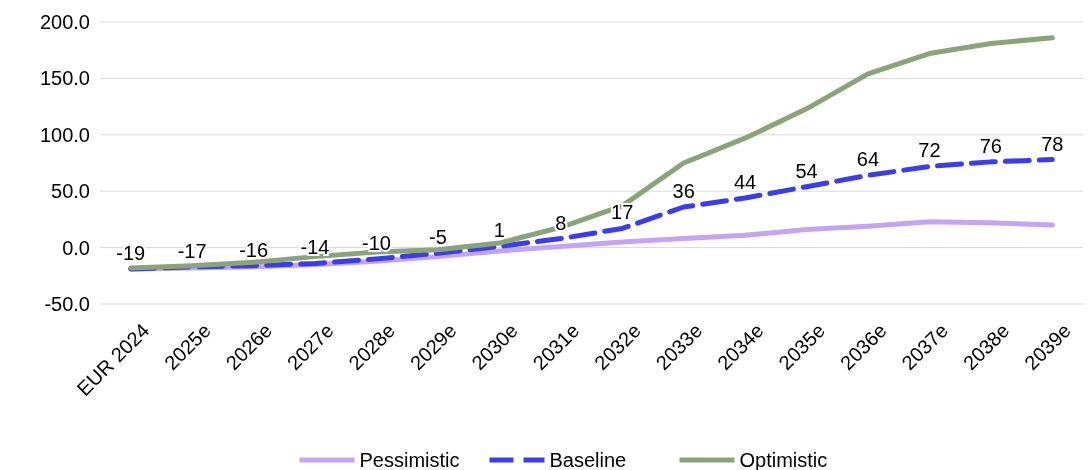 The height and width of the screenshot is (470, 1089). I want to click on data-label: -19, so click(131, 253).